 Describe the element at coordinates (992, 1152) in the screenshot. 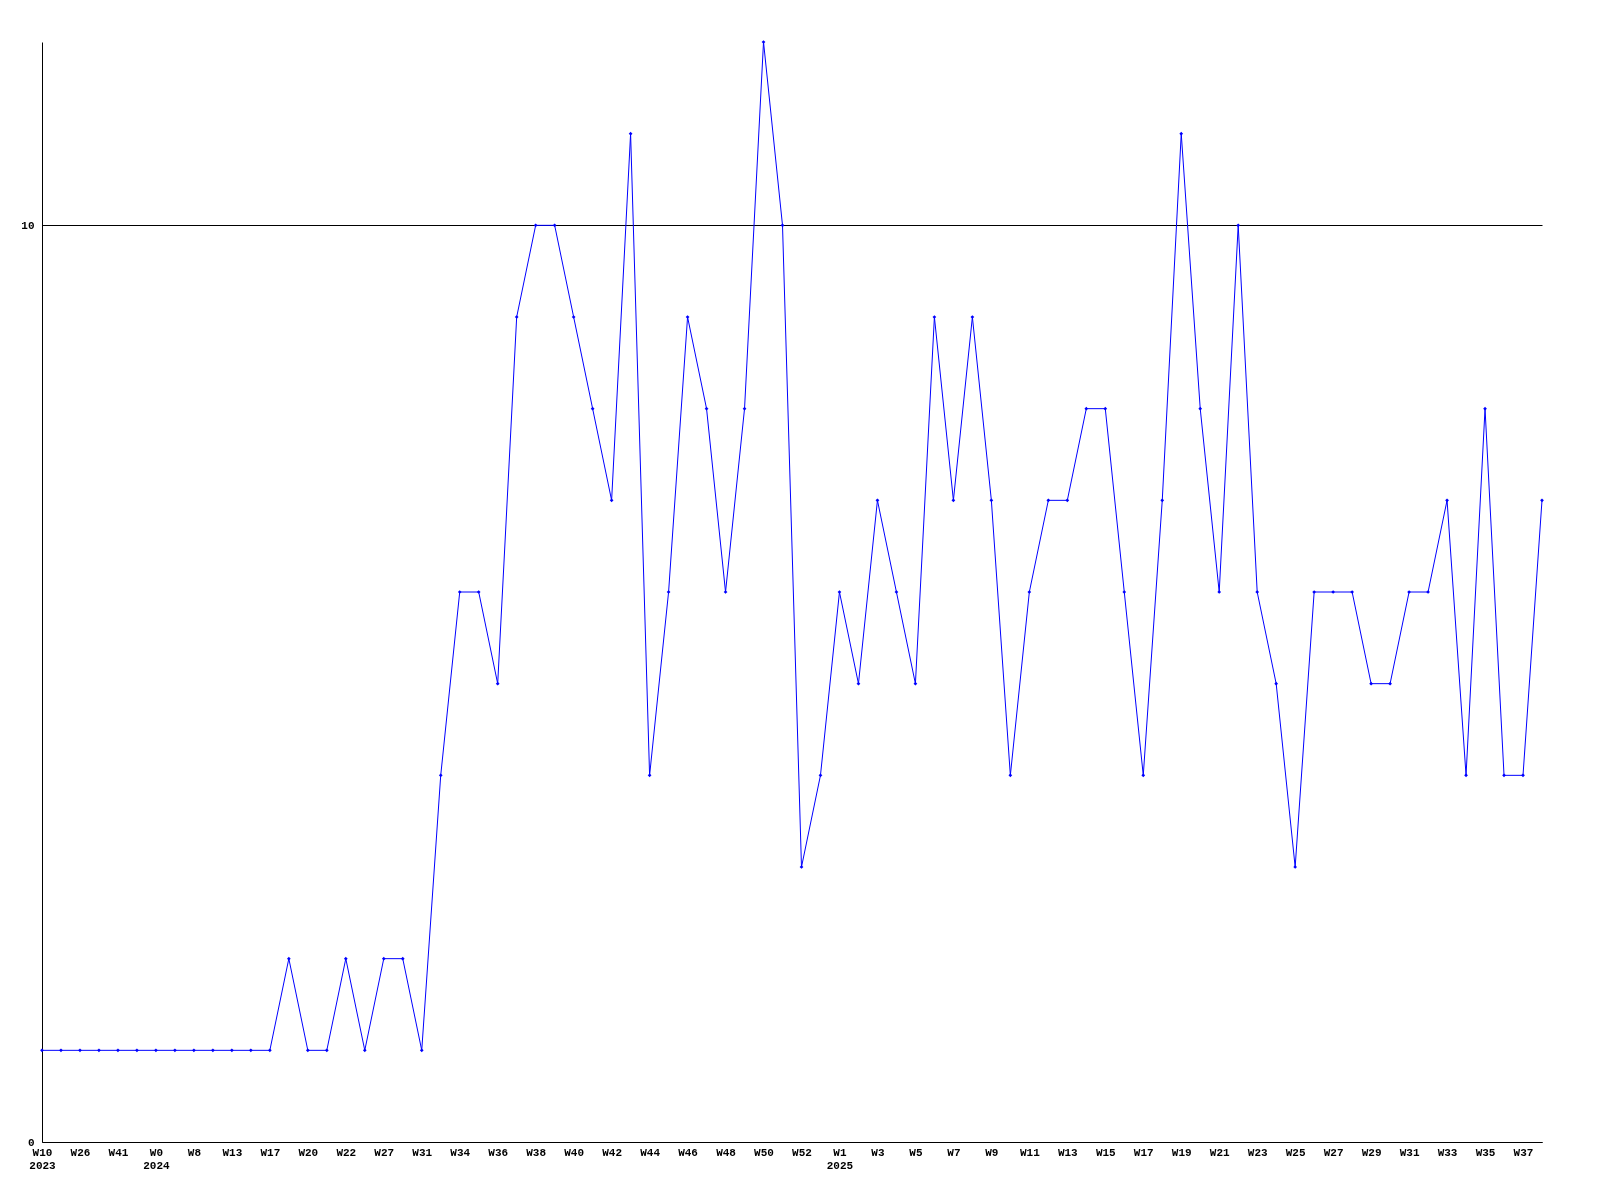

I see `x-tick-label: W9` at that location.